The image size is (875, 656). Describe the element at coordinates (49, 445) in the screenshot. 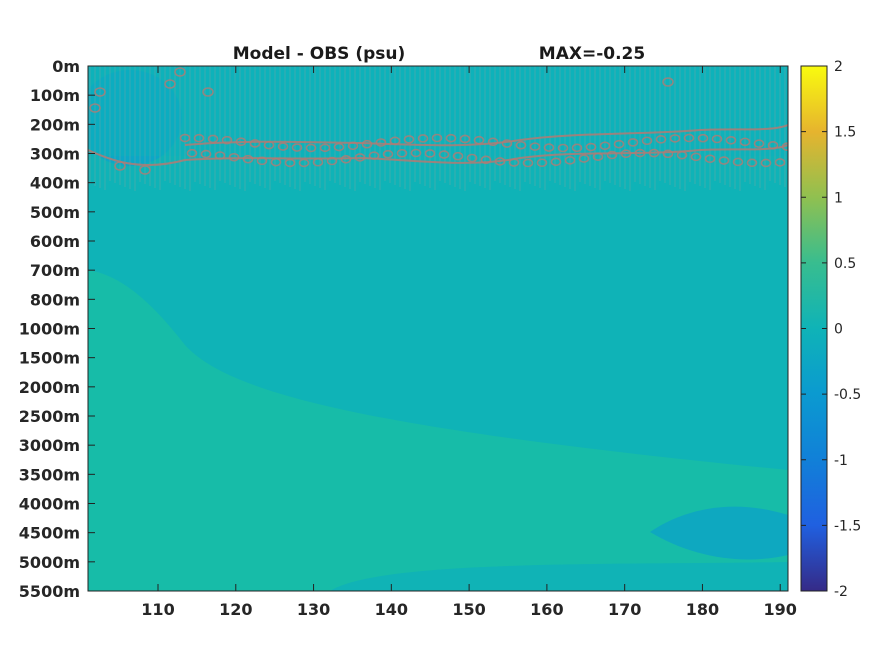

I see `y-tick-label: 3000m` at that location.